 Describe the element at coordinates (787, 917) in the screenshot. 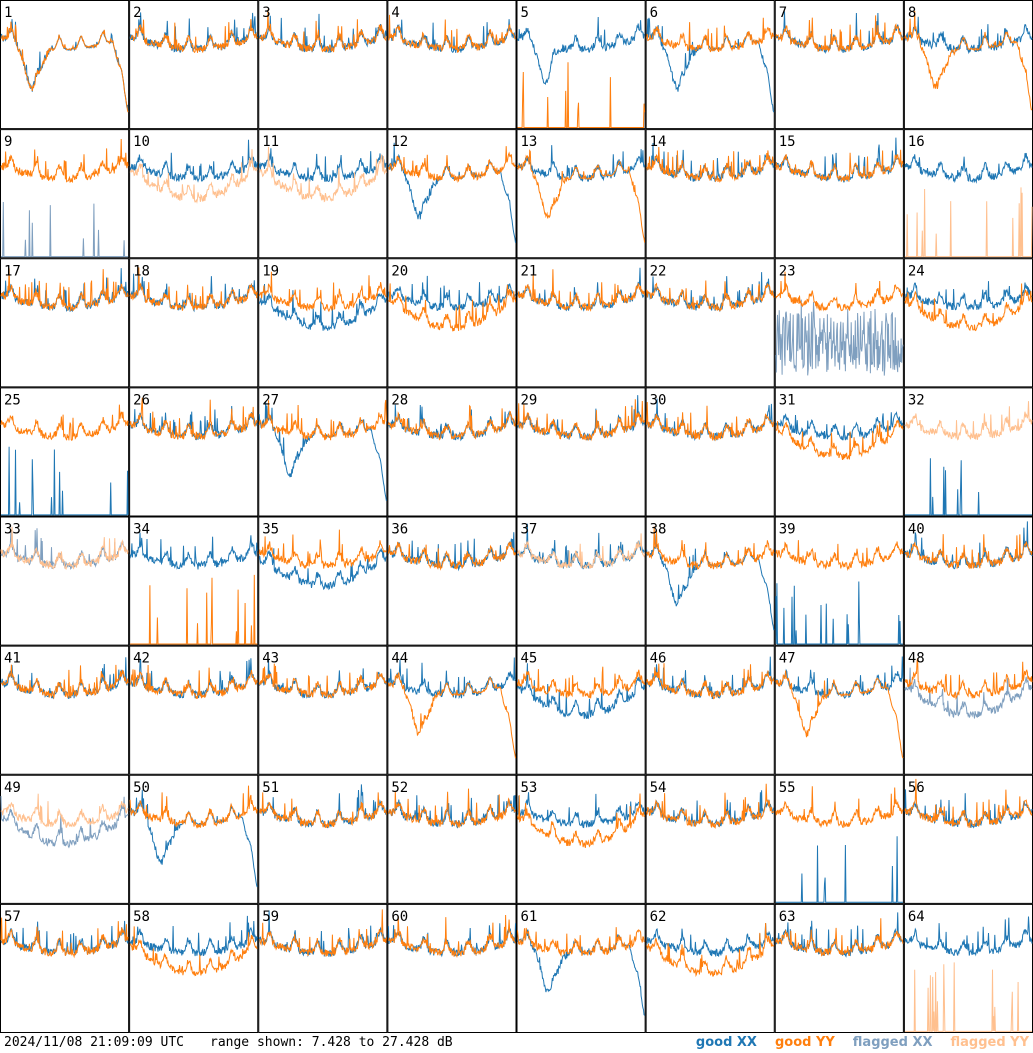

I see `panel-label: 63` at that location.